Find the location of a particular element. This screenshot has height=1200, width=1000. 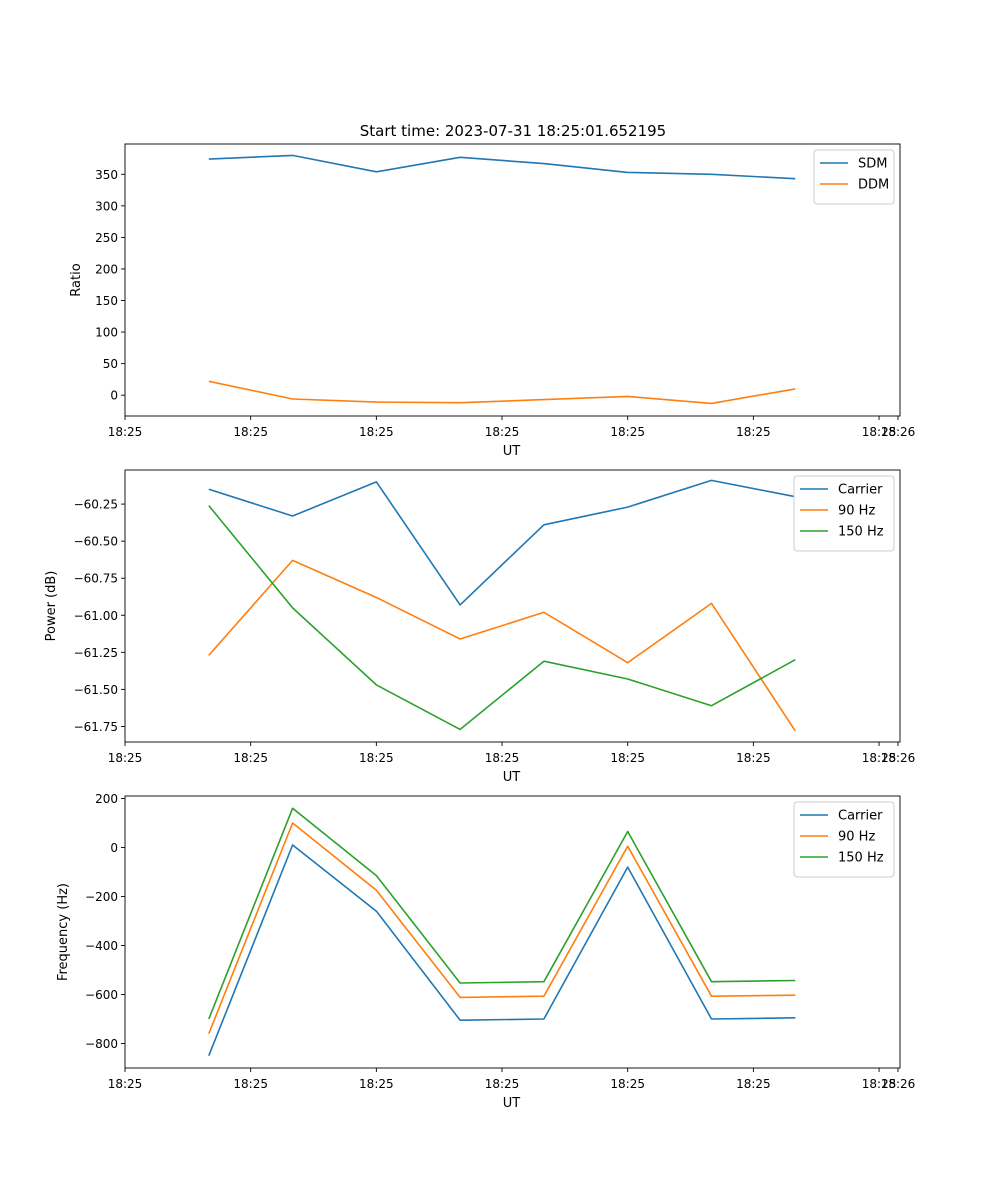

y-tick-label: −60.25 is located at coordinates (96, 505).